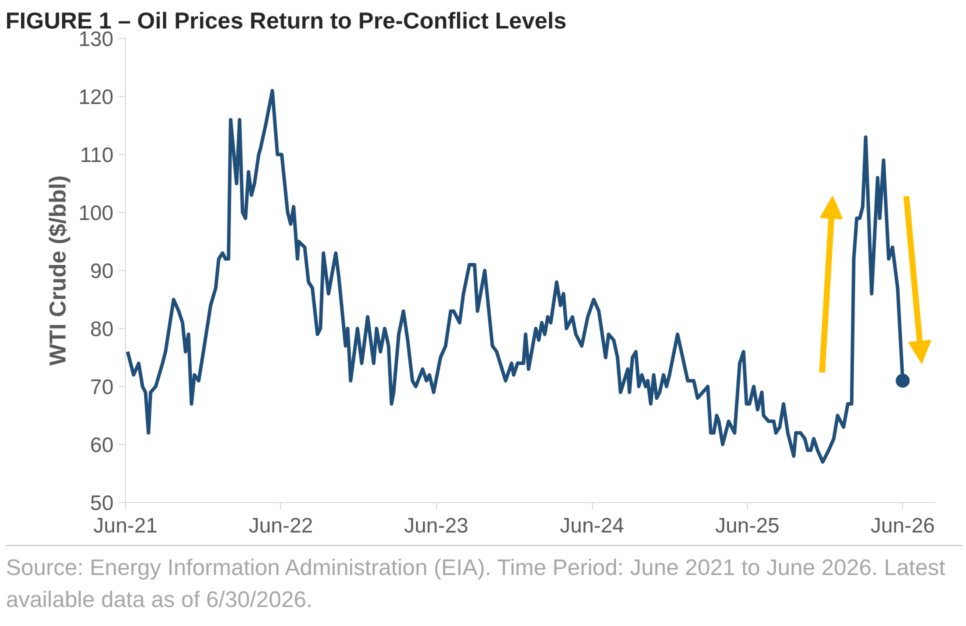  Describe the element at coordinates (436, 526) in the screenshot. I see `x-tick-label: Jun-23` at that location.